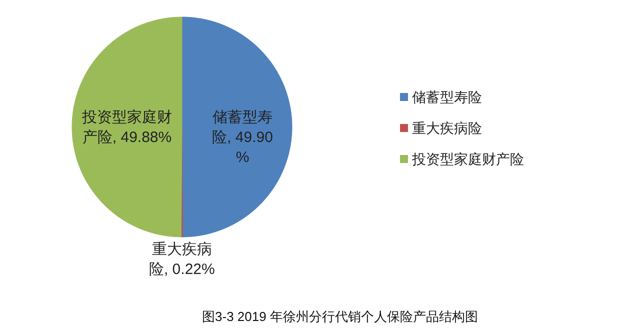 This screenshot has height=332, width=617. Describe the element at coordinates (242, 137) in the screenshot. I see `data-label: 储蓄型寿险, 49.90%` at that location.